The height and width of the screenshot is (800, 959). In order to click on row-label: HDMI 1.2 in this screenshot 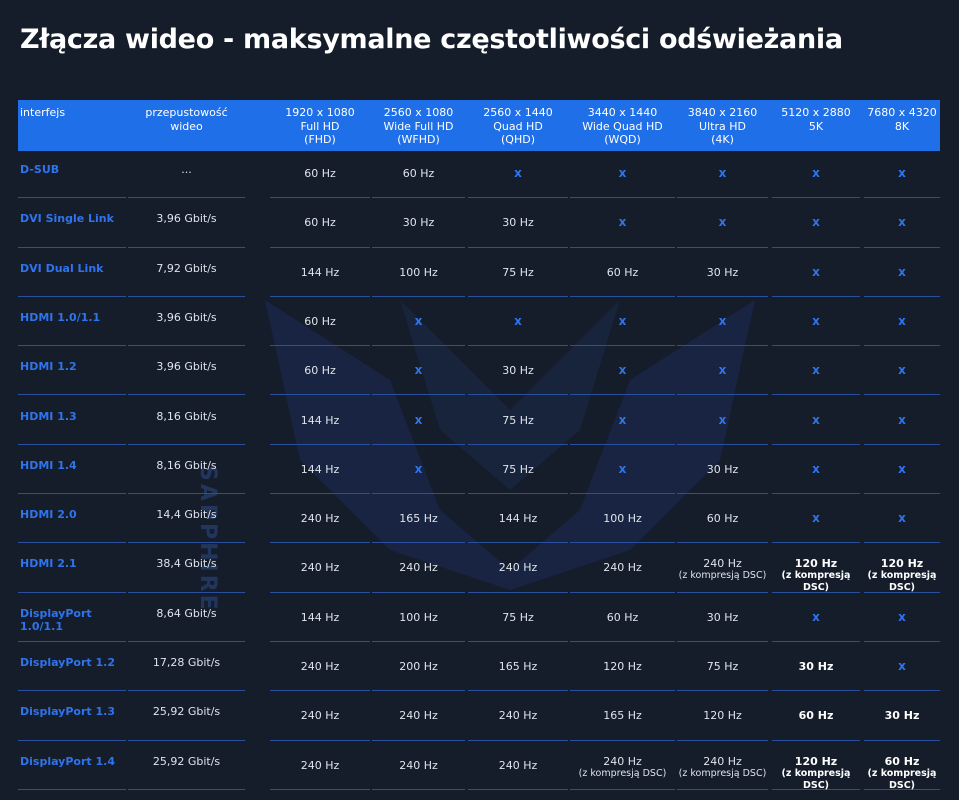, I will do `click(72, 372)`.